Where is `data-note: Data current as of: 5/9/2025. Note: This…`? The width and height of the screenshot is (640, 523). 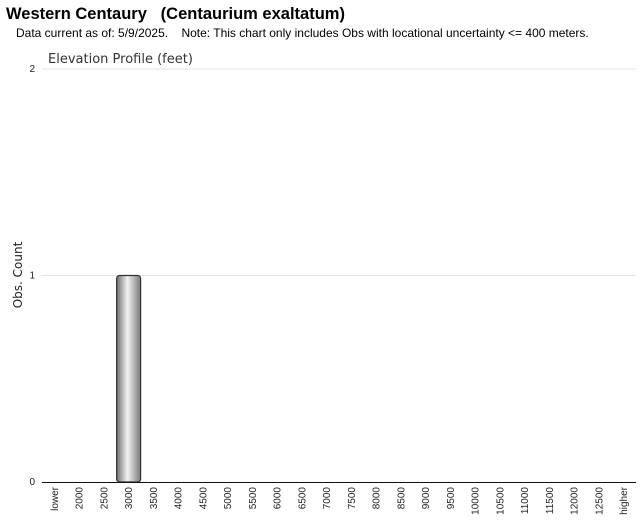 data-note: Data current as of: 5/9/2025. Note: This… is located at coordinates (302, 33).